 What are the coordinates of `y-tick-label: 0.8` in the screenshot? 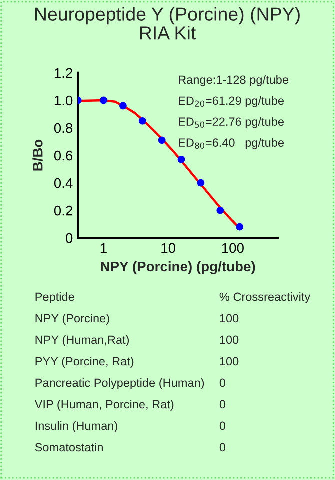 It's located at (63, 128).